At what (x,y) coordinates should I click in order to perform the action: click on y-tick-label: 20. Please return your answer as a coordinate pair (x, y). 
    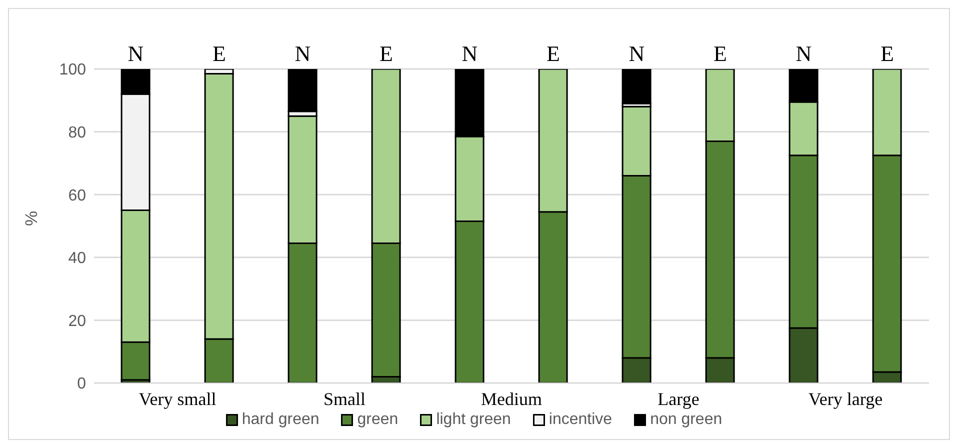
    Looking at the image, I should click on (77, 321).